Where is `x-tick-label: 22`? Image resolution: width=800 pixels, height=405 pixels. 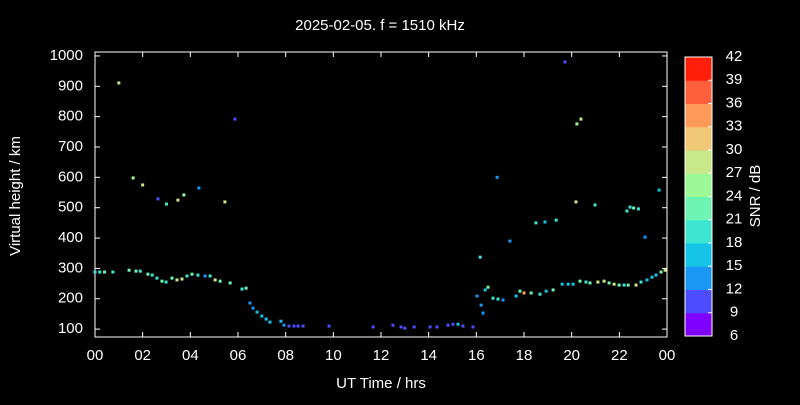
x-tick-label: 22 is located at coordinates (619, 355).